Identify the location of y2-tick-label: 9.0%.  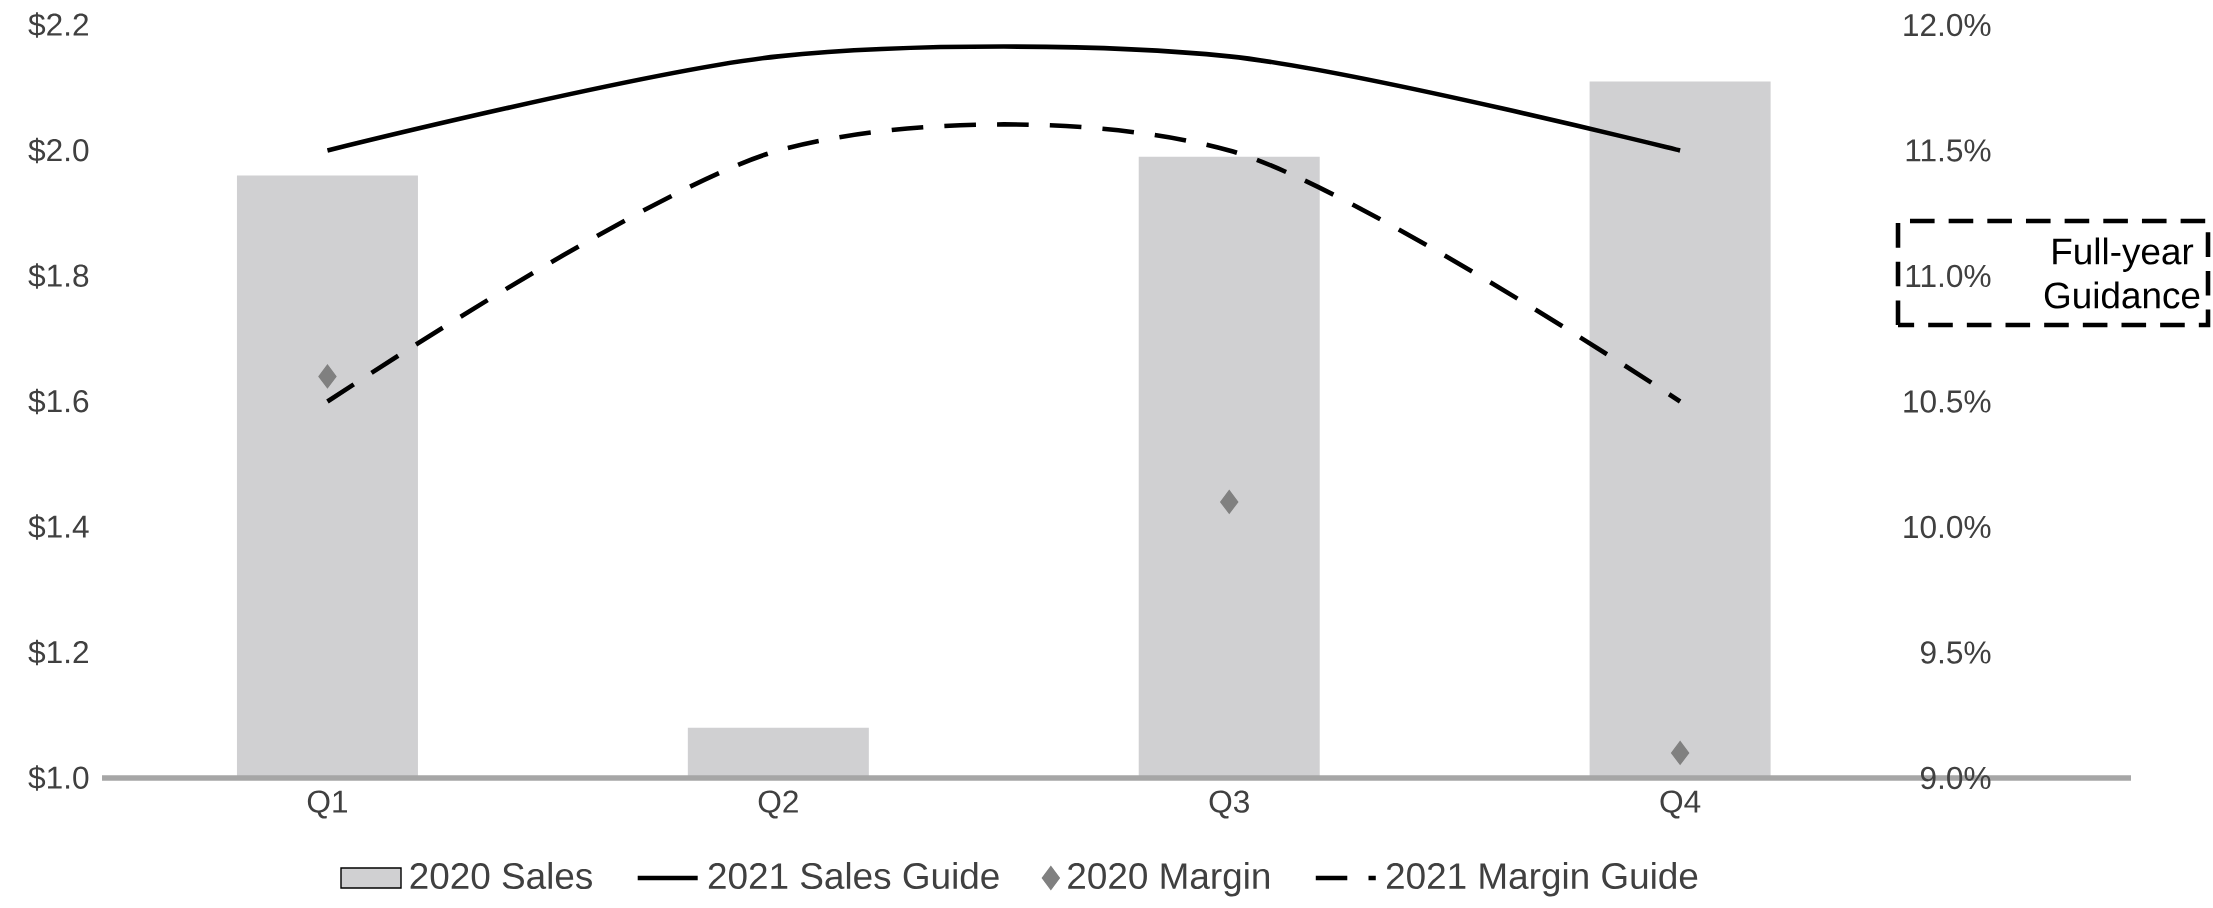
(1955, 778).